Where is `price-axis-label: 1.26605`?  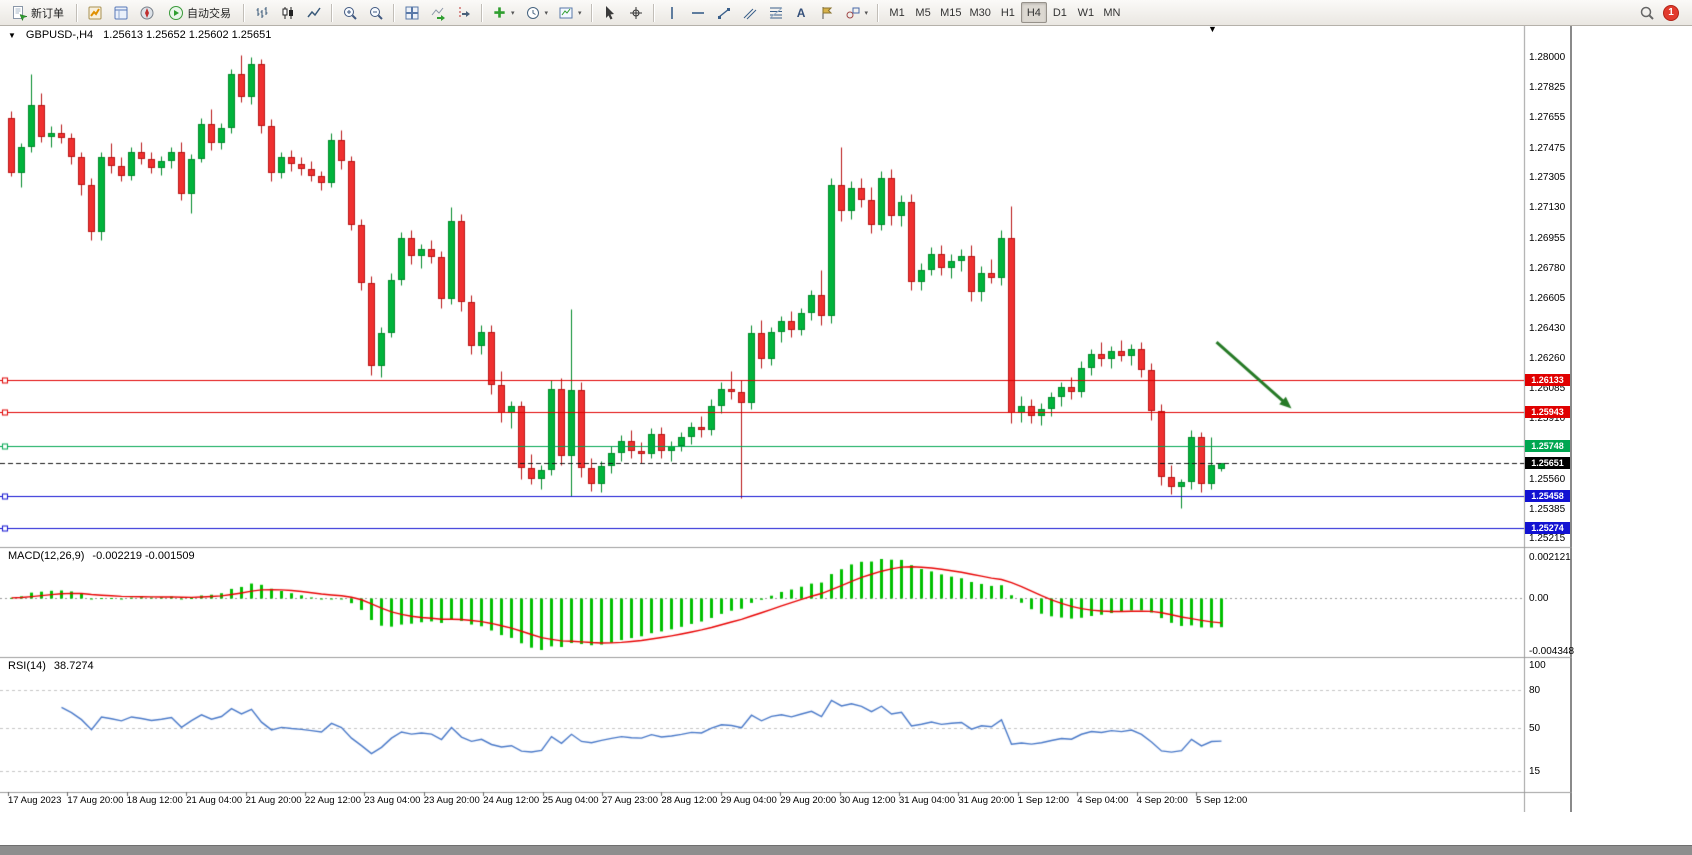 price-axis-label: 1.26605 is located at coordinates (1547, 299).